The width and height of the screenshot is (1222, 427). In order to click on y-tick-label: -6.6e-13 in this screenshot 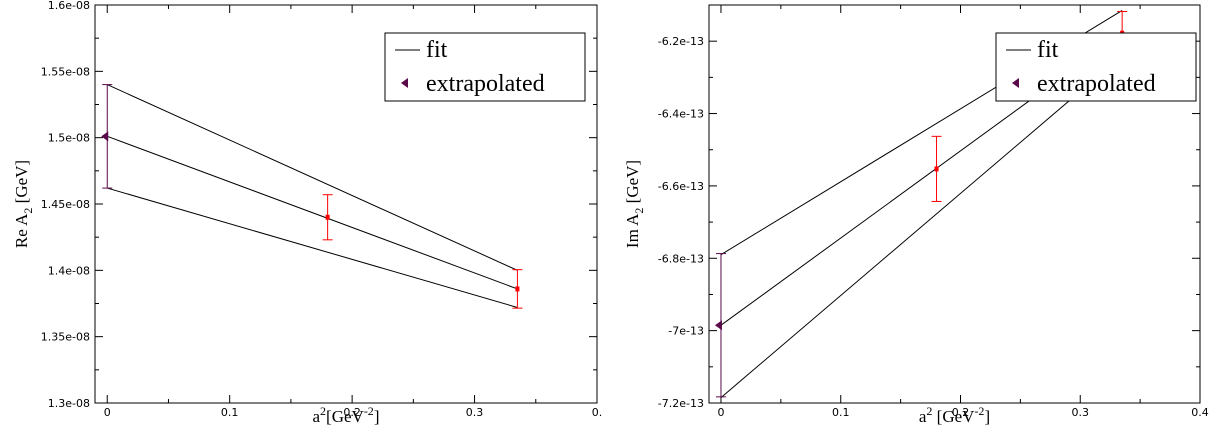, I will do `click(681, 186)`.